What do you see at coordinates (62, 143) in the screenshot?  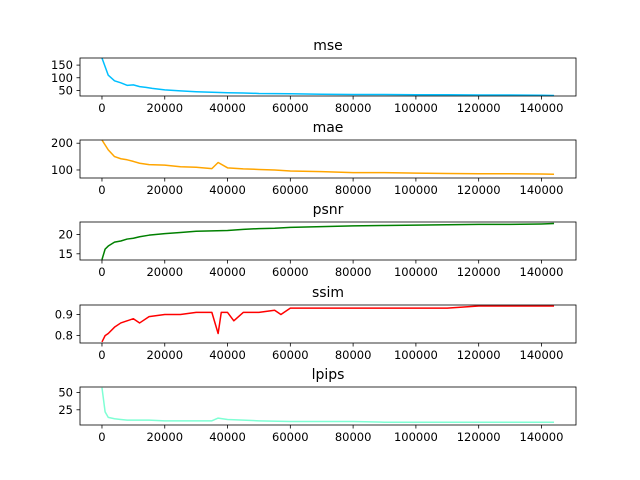 I see `y-tick-label: 200` at bounding box center [62, 143].